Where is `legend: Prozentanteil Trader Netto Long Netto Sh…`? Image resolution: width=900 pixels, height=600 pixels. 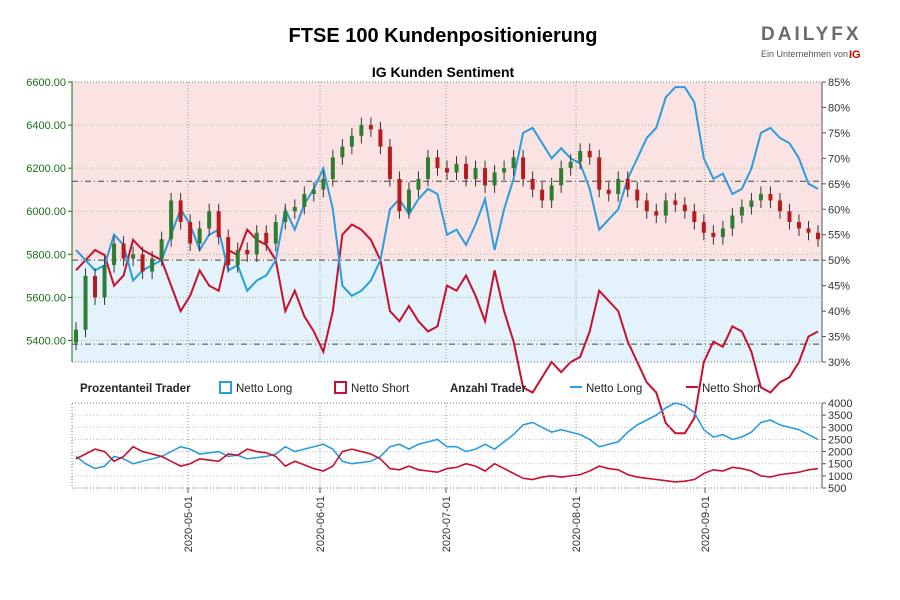 legend: Prozentanteil Trader Netto Long Netto Sh… is located at coordinates (420, 388).